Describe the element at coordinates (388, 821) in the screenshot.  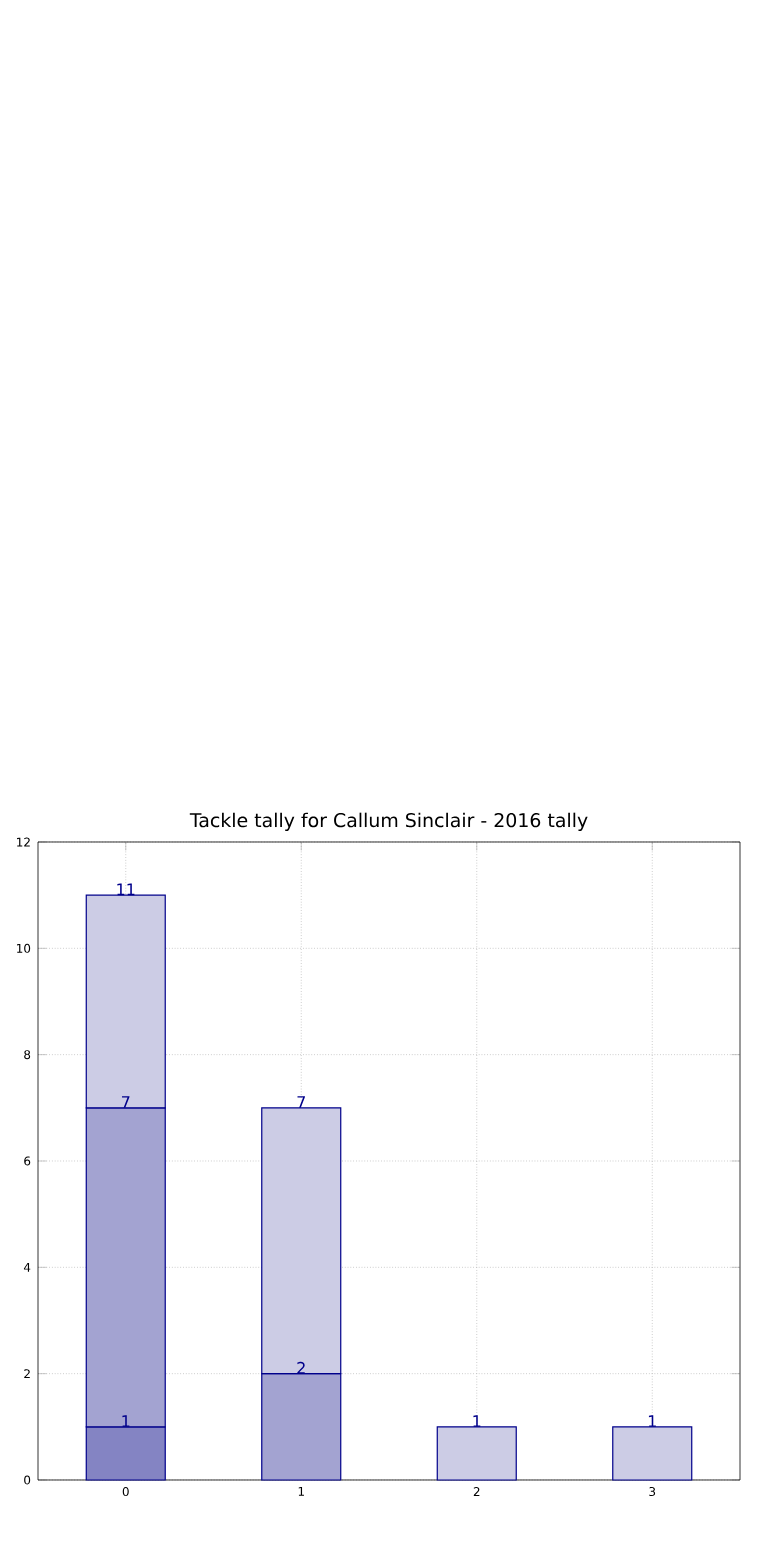
I see `chart-title: Tackle tally for Callum Sinclair - 2016 tally` at that location.